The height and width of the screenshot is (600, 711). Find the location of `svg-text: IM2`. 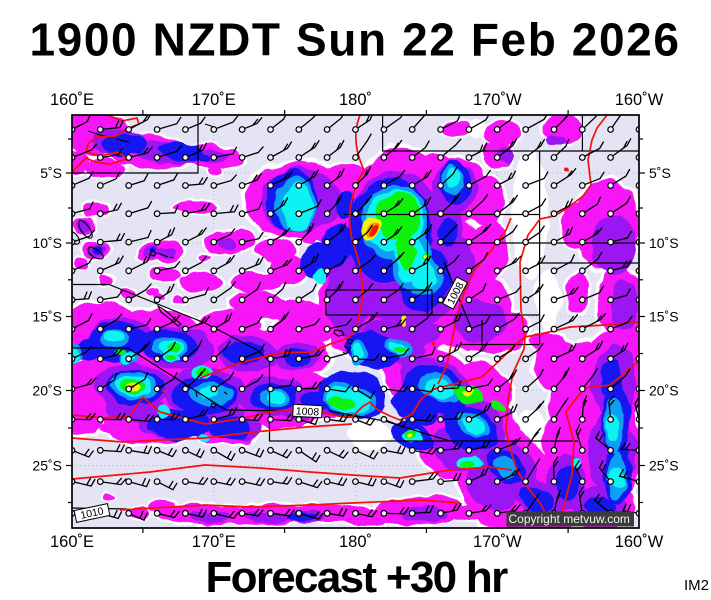

svg-text: IM2 is located at coordinates (696, 585).